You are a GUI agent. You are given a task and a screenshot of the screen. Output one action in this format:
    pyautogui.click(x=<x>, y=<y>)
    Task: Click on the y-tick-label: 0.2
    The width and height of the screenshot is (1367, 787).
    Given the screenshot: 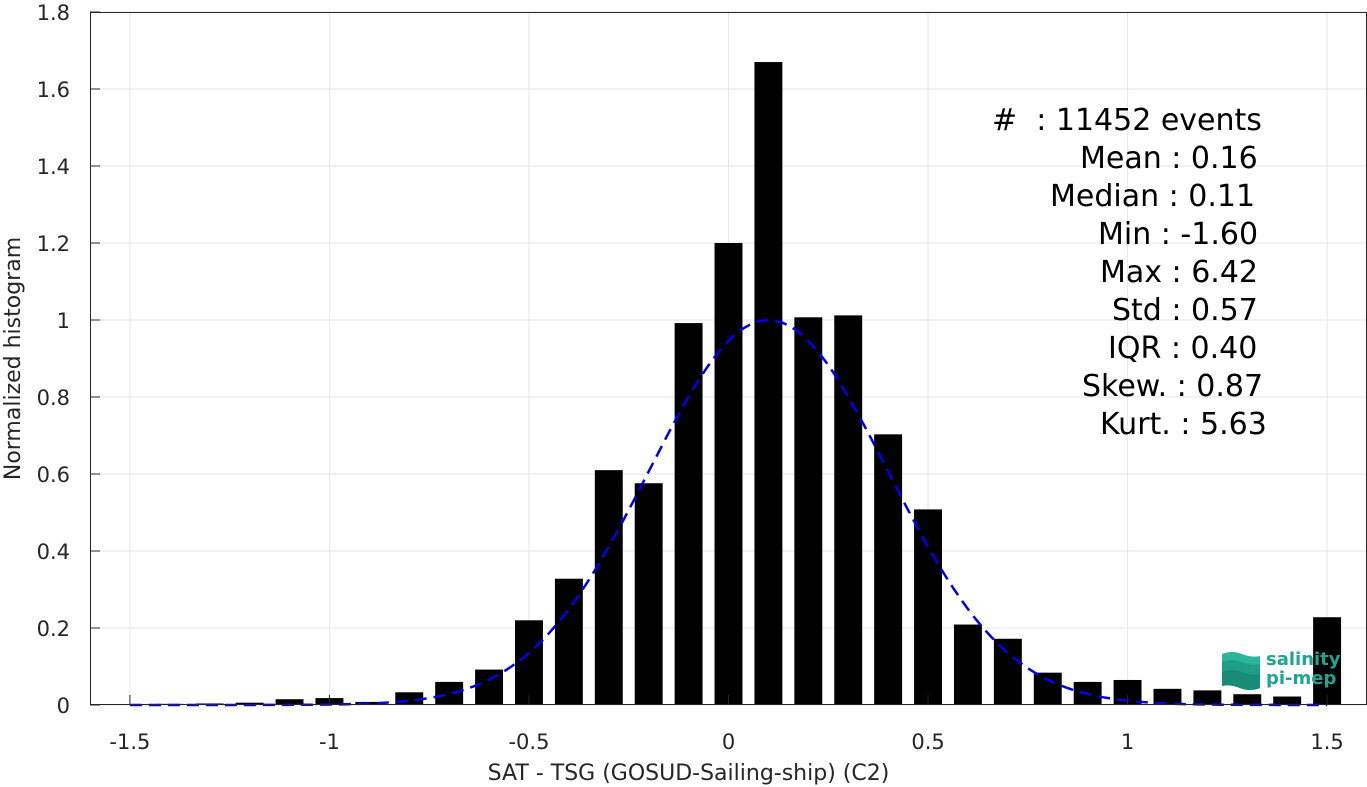 What is the action you would take?
    pyautogui.click(x=53, y=629)
    